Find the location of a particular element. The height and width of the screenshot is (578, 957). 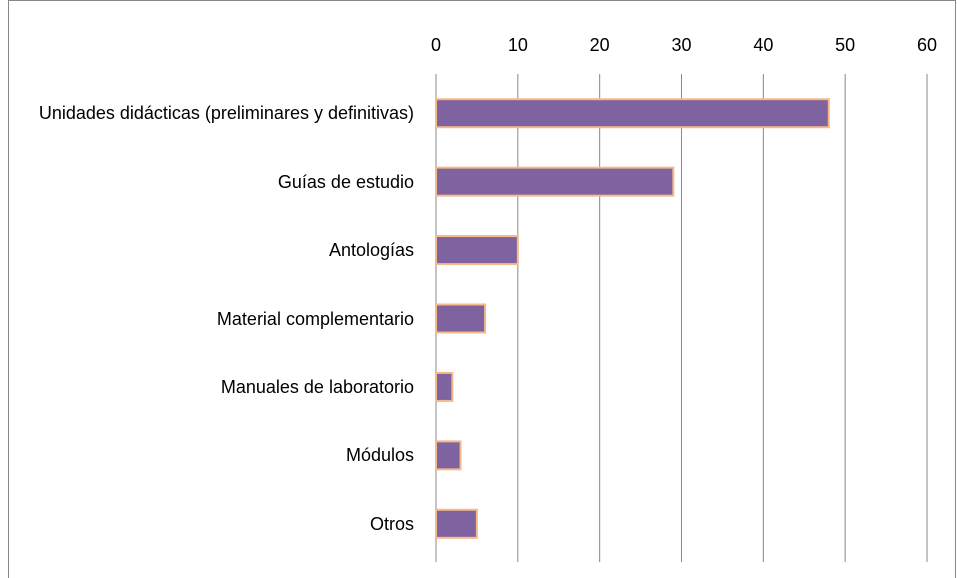

y-tick-label: Antologías is located at coordinates (371, 250).